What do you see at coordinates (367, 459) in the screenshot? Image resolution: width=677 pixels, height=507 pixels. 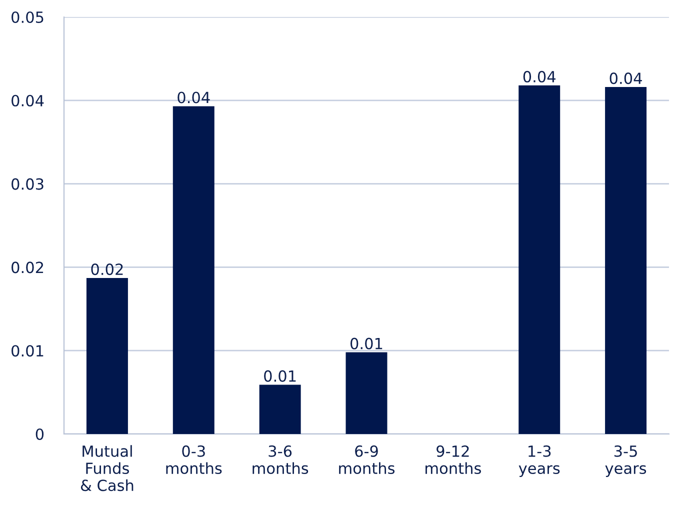 I see `x-tick-label: 6-9 months` at bounding box center [367, 459].